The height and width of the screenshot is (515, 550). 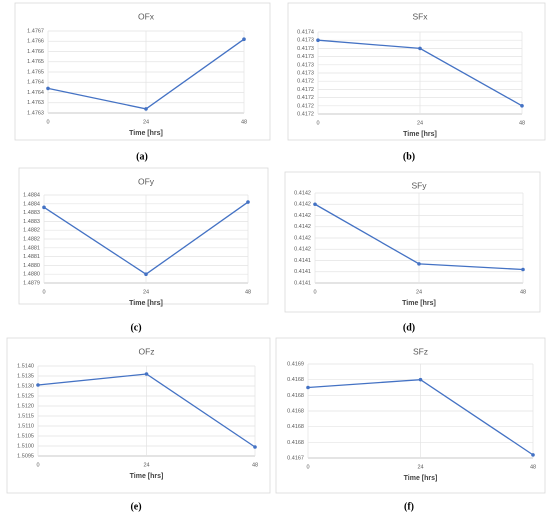 I want to click on caption: (c), so click(x=135, y=327).